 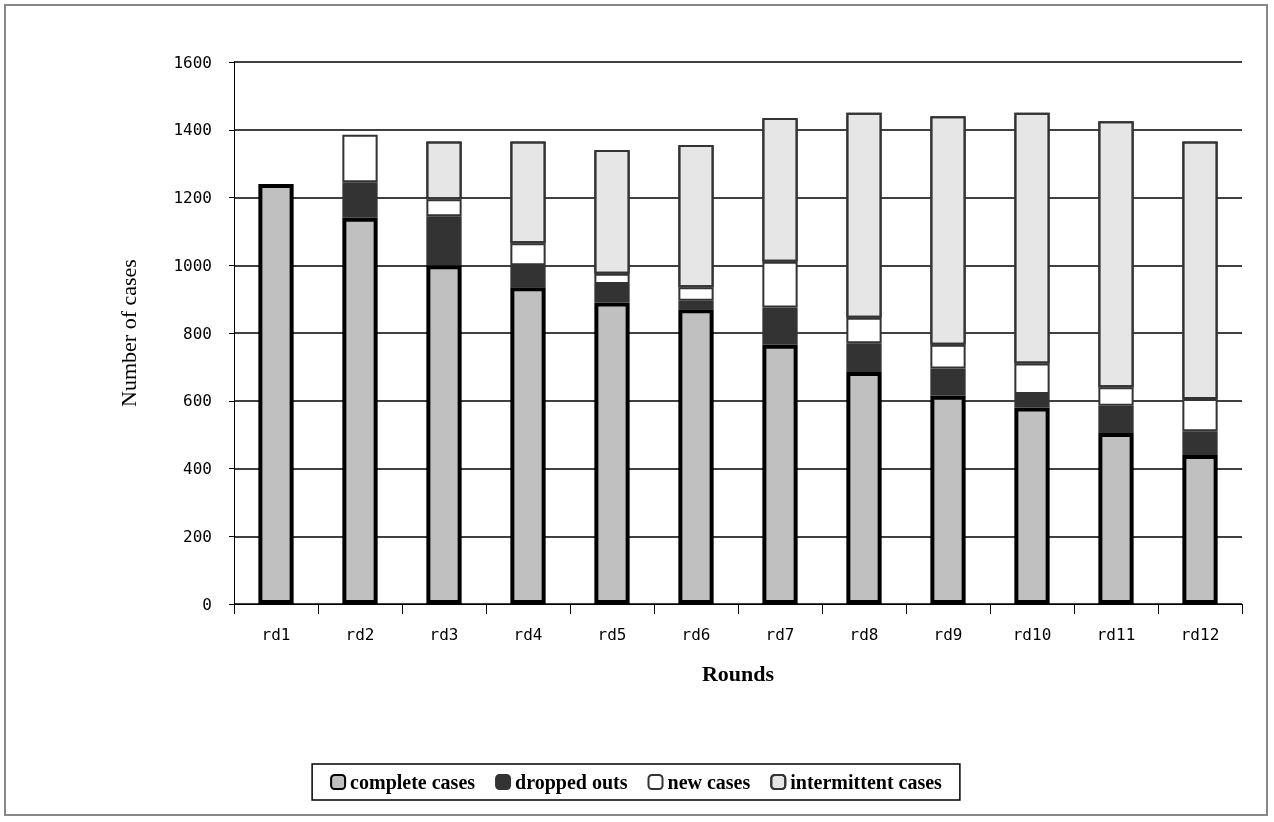 I want to click on x-tick-label: rd3, so click(x=444, y=634).